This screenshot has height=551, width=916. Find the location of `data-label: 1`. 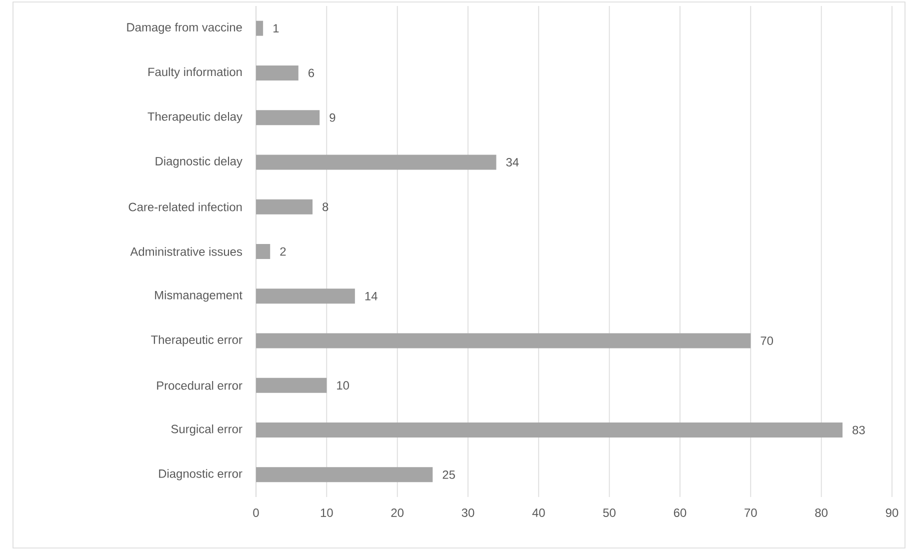

data-label: 1 is located at coordinates (276, 28).